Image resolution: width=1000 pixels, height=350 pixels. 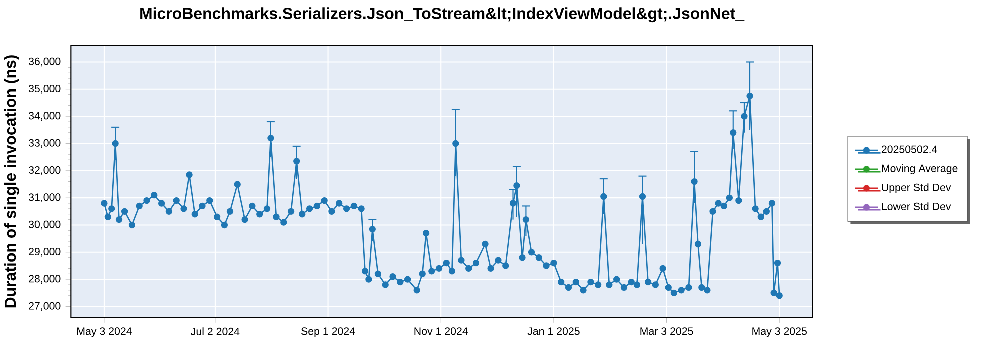 I want to click on x-tick-label: Jan 1 2025, so click(x=554, y=332).